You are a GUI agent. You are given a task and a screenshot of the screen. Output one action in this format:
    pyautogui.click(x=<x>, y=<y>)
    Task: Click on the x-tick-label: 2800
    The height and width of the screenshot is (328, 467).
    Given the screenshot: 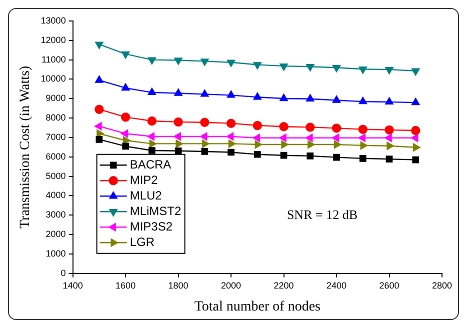 What is the action you would take?
    pyautogui.click(x=442, y=285)
    